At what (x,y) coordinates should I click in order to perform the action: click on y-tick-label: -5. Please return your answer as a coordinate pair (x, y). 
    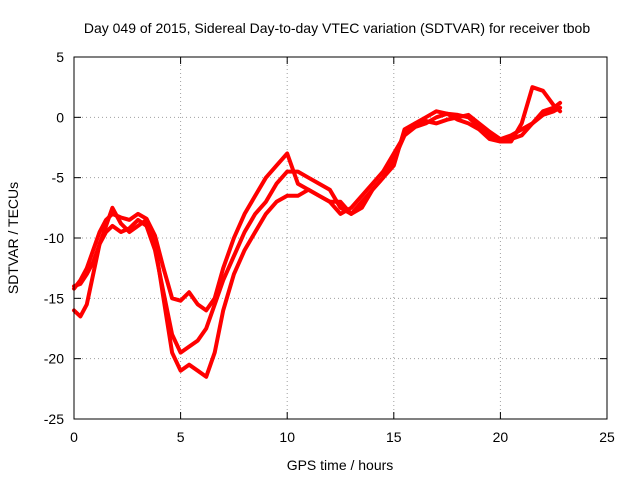
    Looking at the image, I should click on (58, 178).